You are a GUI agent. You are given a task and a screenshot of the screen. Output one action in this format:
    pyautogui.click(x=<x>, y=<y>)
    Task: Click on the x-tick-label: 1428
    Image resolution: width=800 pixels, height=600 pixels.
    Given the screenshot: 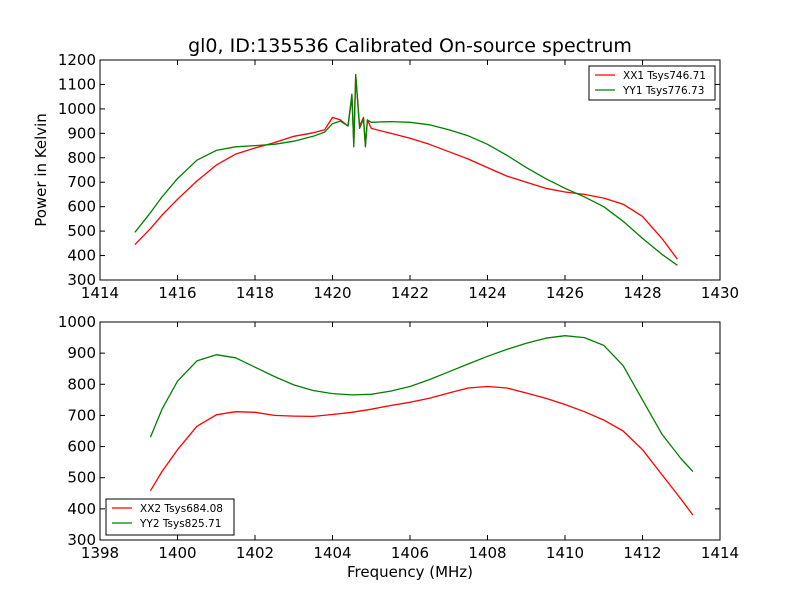 What is the action you would take?
    pyautogui.click(x=642, y=293)
    